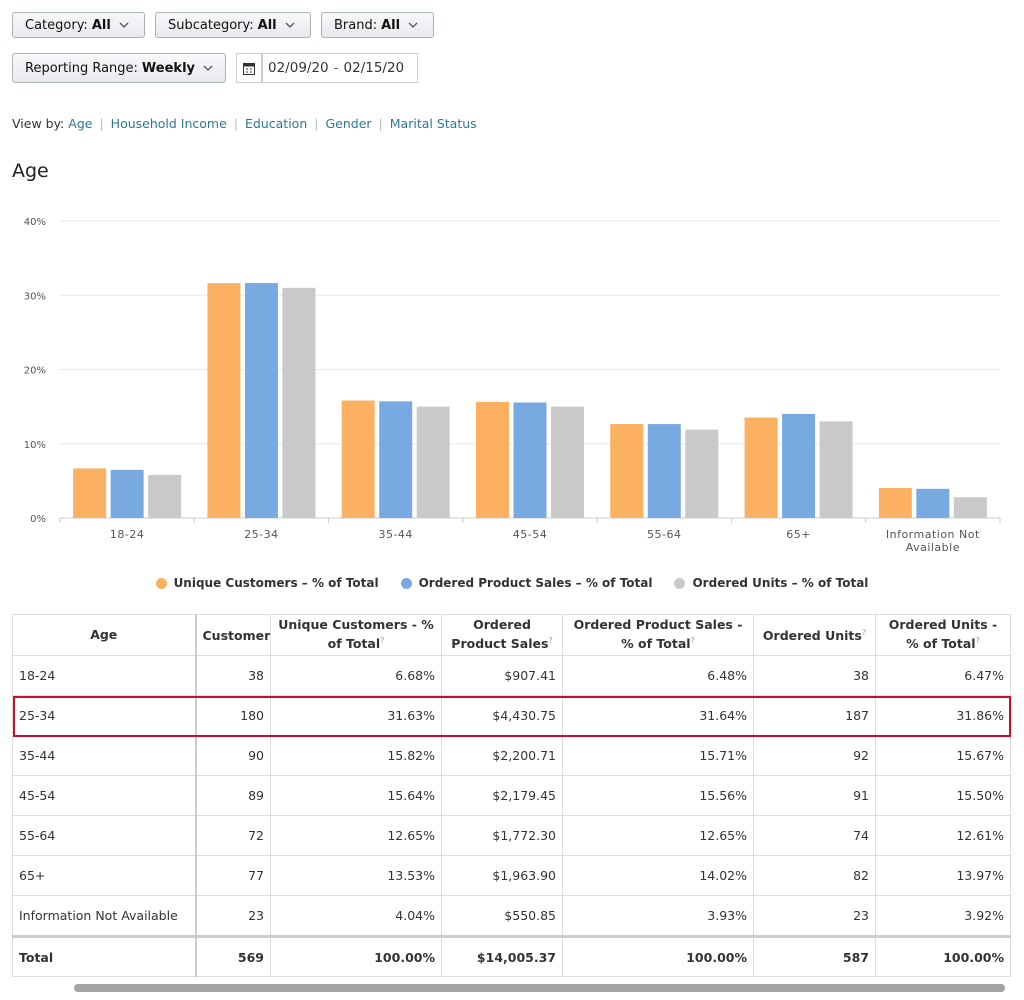 Image resolution: width=1024 pixels, height=1000 pixels. Describe the element at coordinates (35, 296) in the screenshot. I see `y-tick-label: 30%` at that location.